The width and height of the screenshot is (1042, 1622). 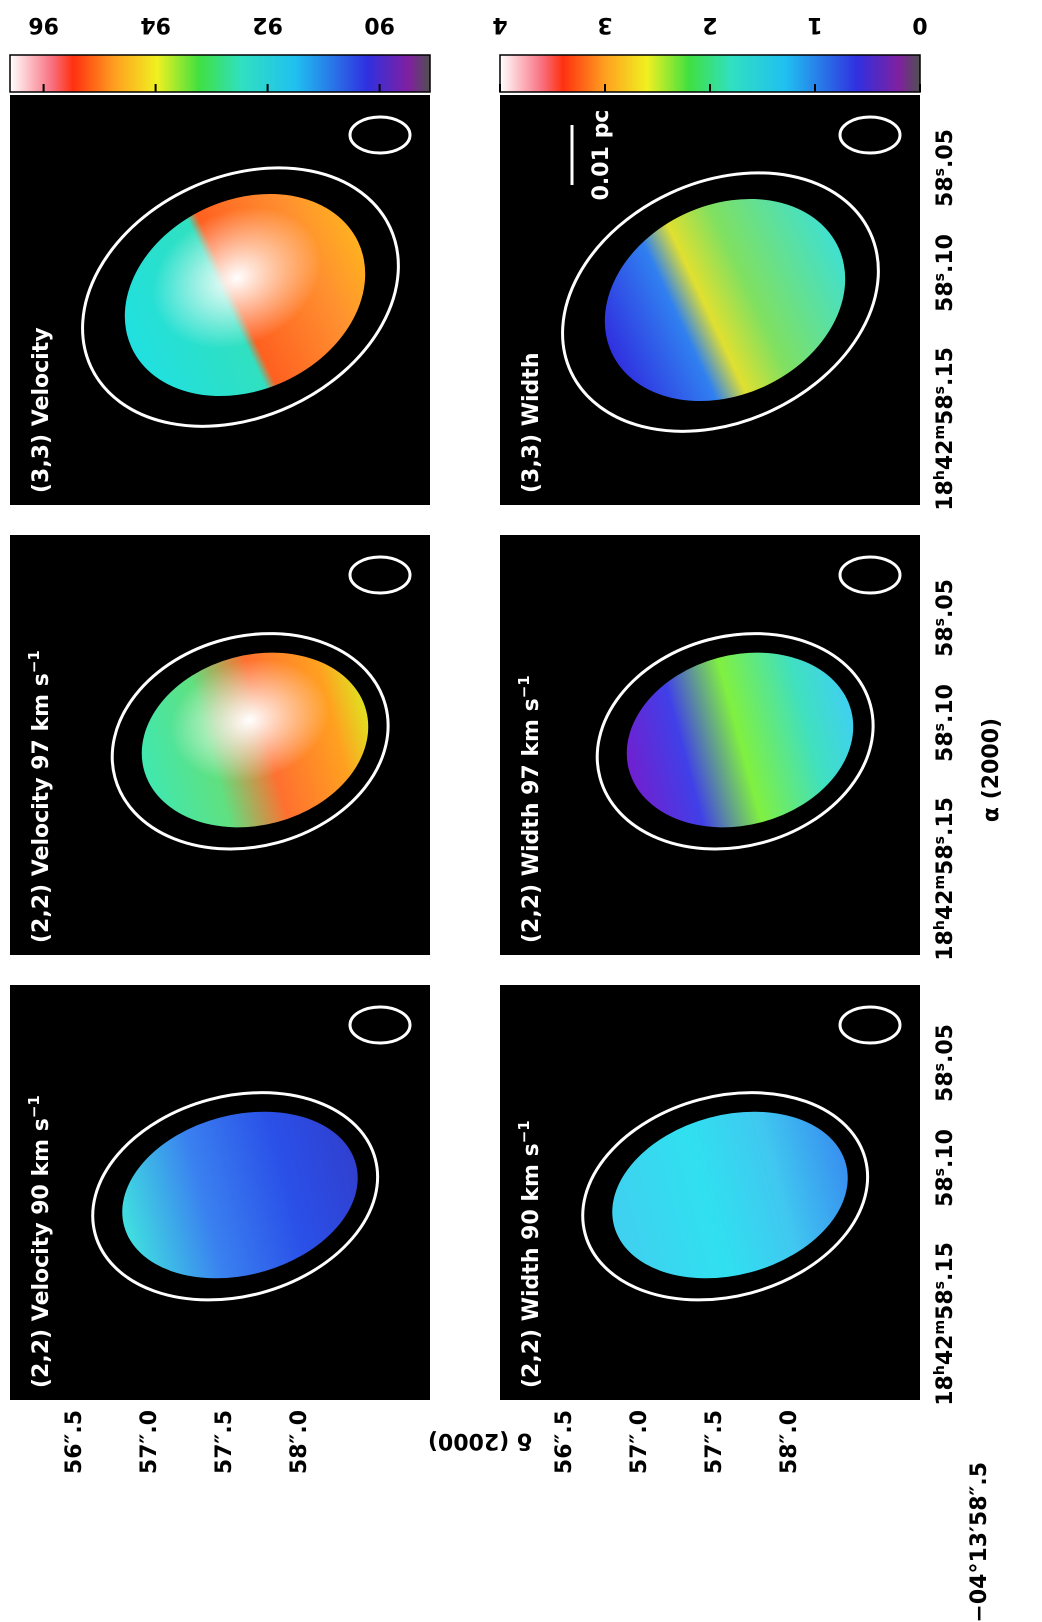 I want to click on colorbar, so click(x=220, y=73).